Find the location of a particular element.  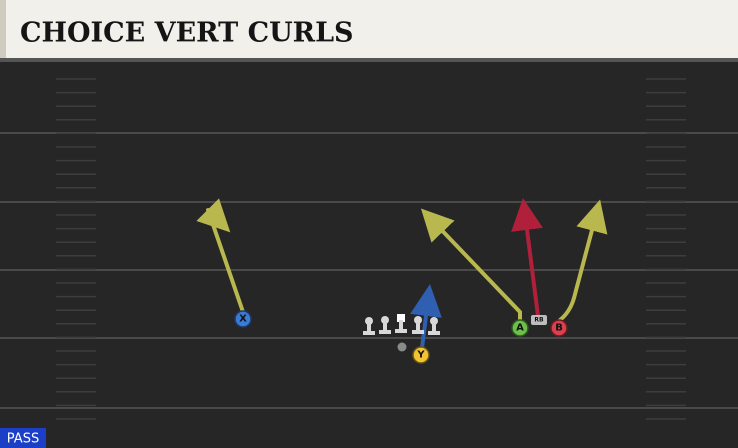

player-a: A is located at coordinates (520, 328).